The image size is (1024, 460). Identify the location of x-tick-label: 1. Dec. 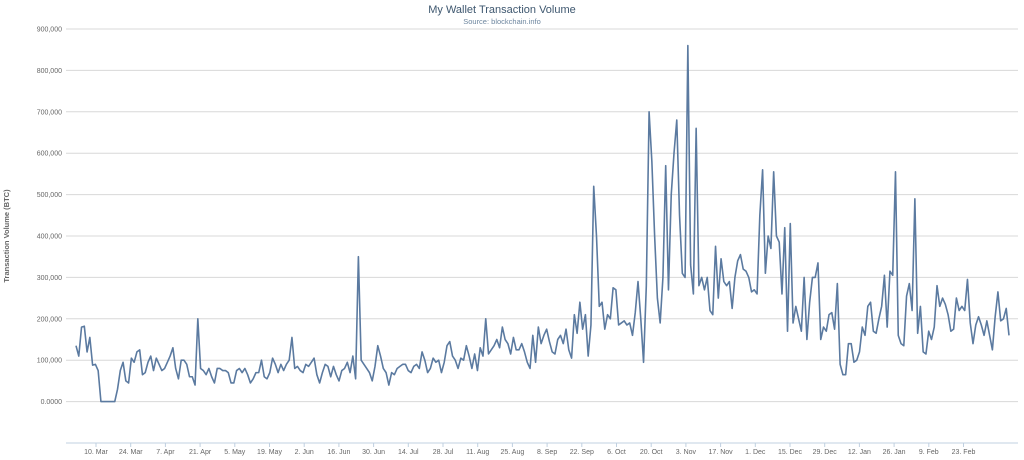
(755, 452).